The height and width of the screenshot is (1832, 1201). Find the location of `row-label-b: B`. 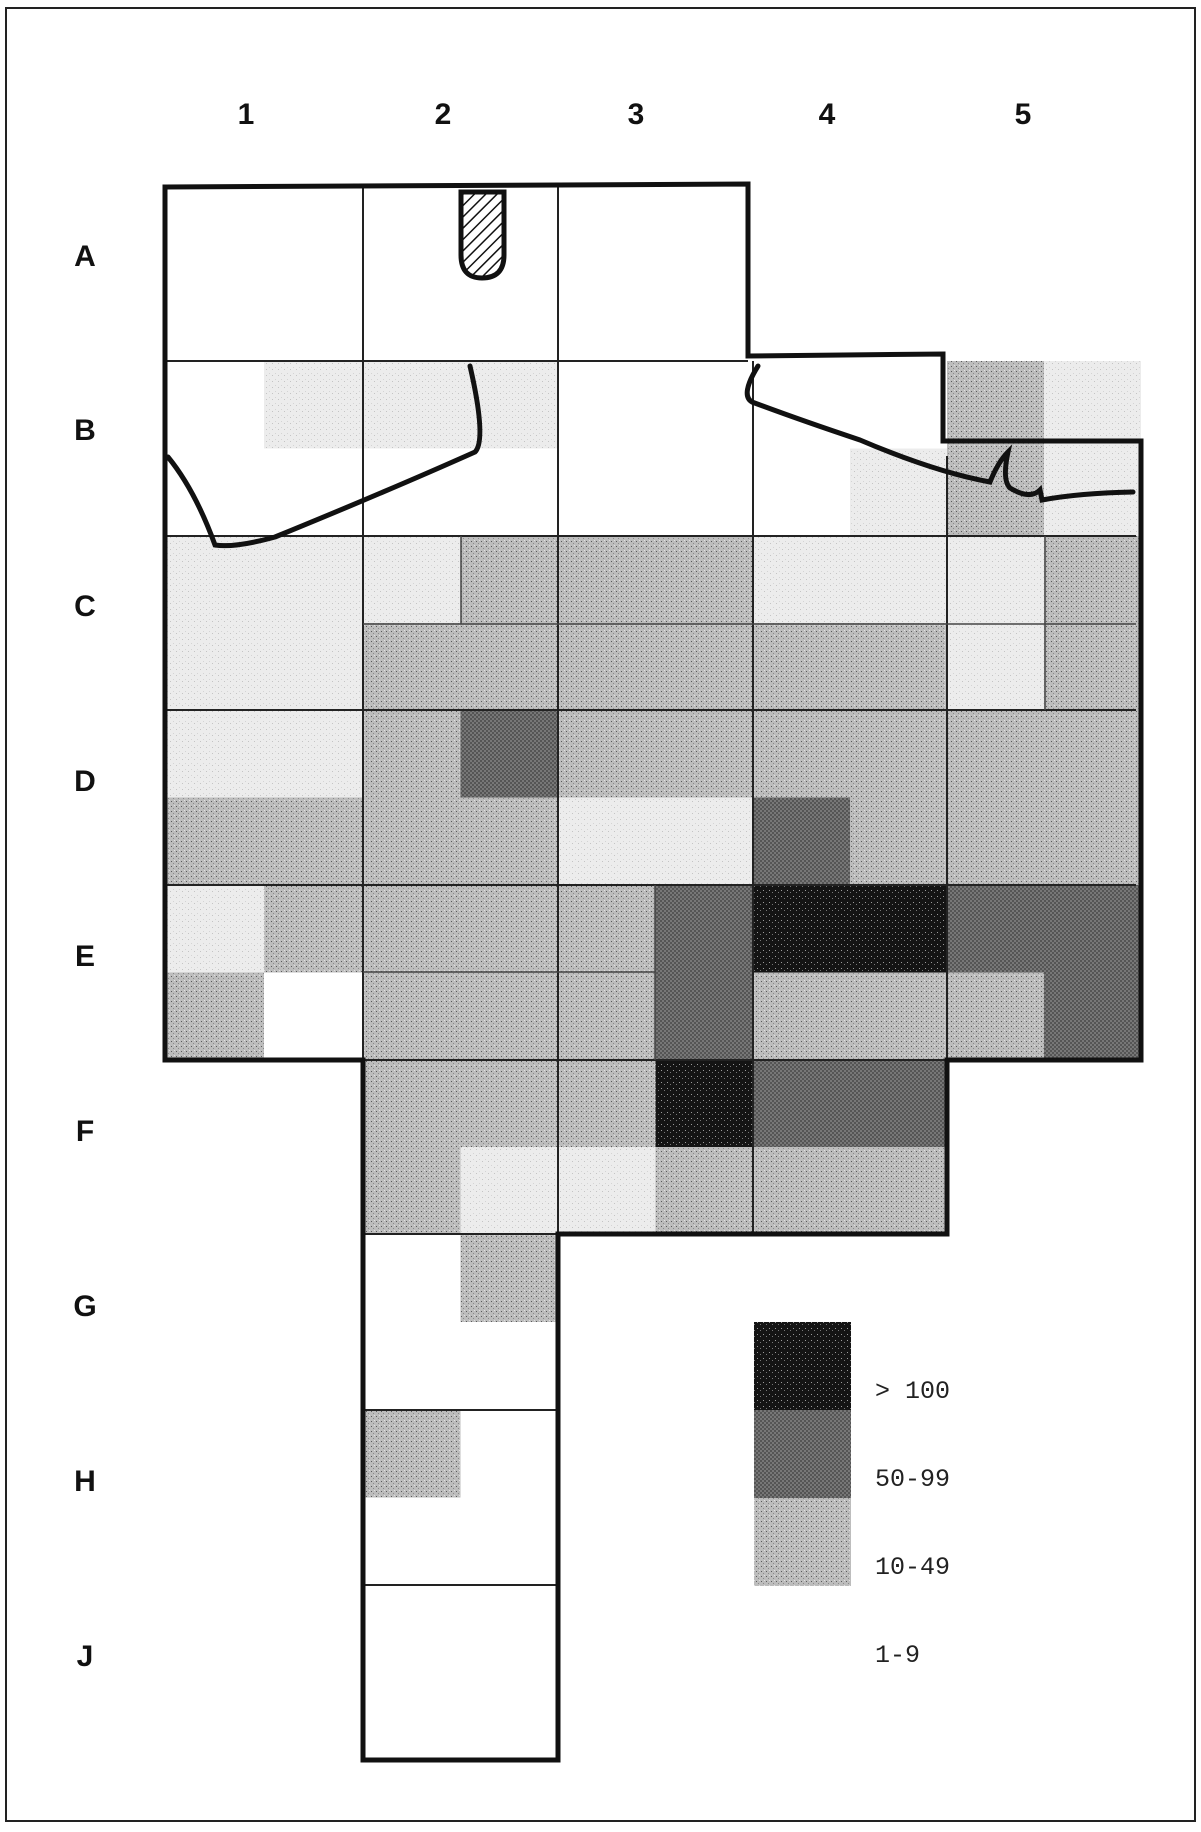

row-label-b: B is located at coordinates (85, 430).